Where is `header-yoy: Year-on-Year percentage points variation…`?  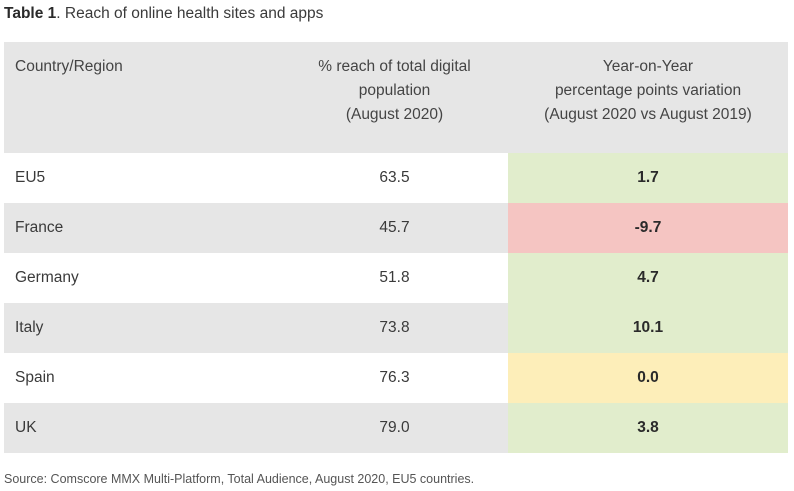
header-yoy: Year-on-Year percentage points variation… is located at coordinates (648, 97).